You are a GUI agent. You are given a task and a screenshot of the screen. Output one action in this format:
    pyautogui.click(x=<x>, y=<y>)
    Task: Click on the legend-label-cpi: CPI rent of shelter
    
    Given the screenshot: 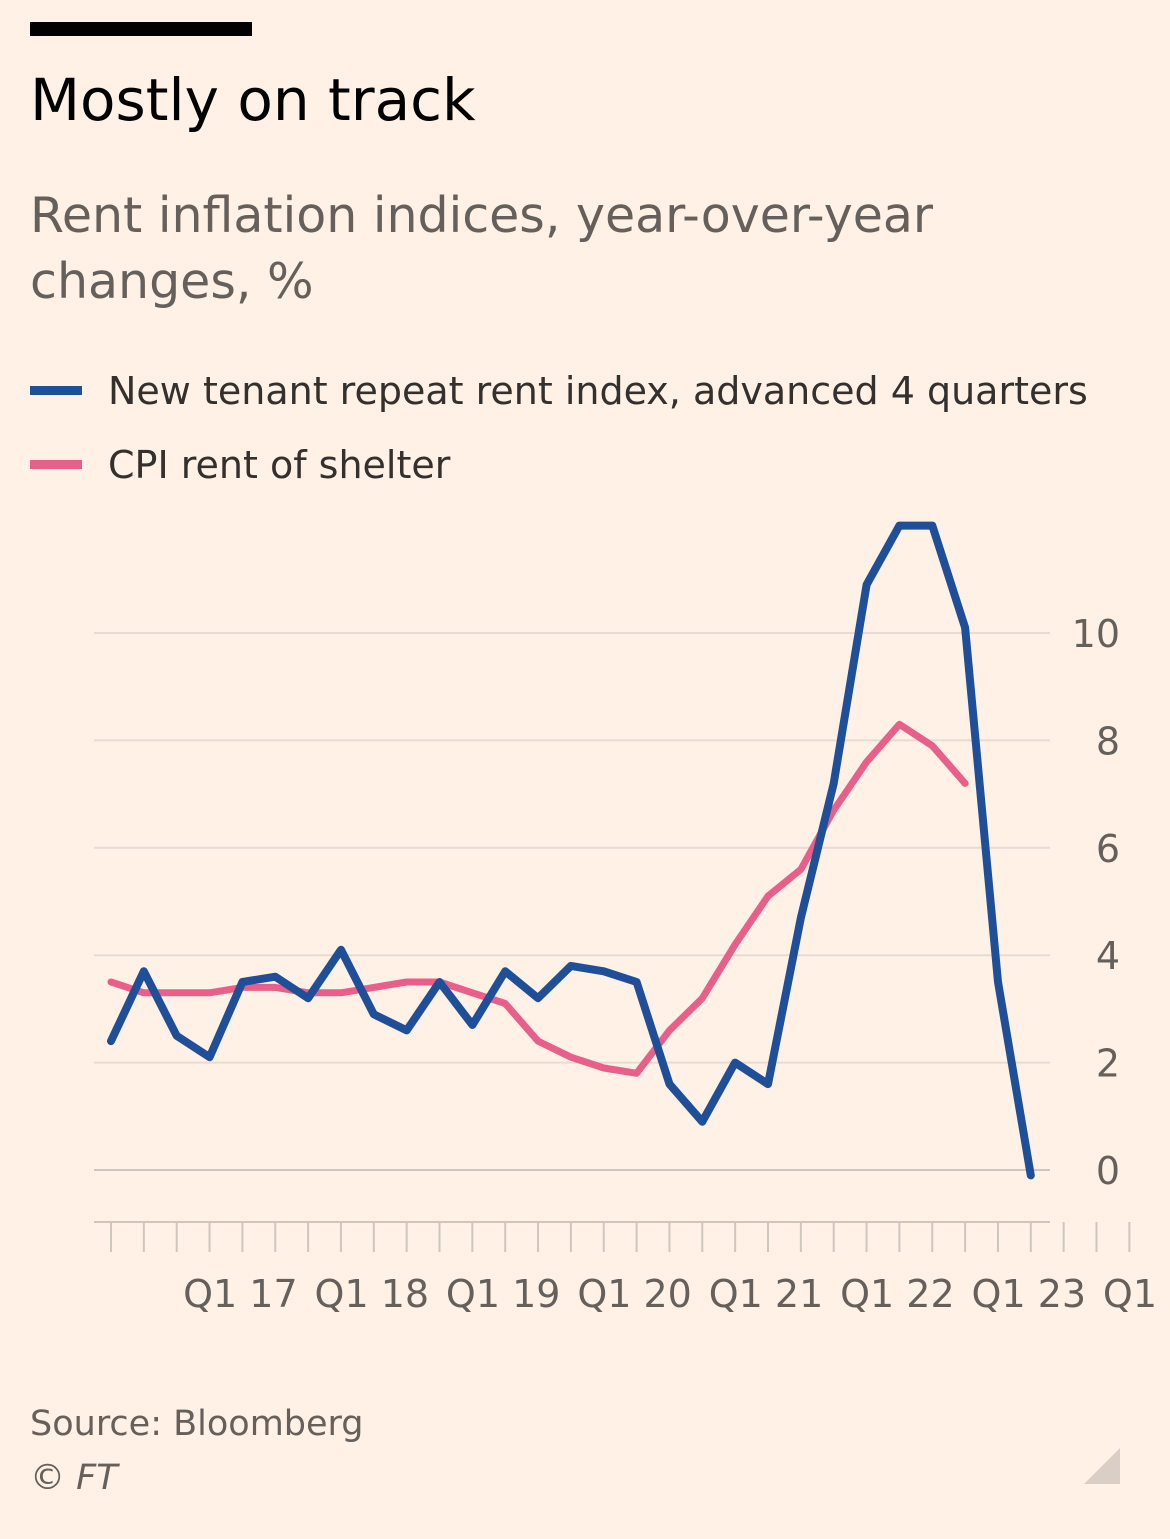 What is the action you would take?
    pyautogui.click(x=279, y=465)
    